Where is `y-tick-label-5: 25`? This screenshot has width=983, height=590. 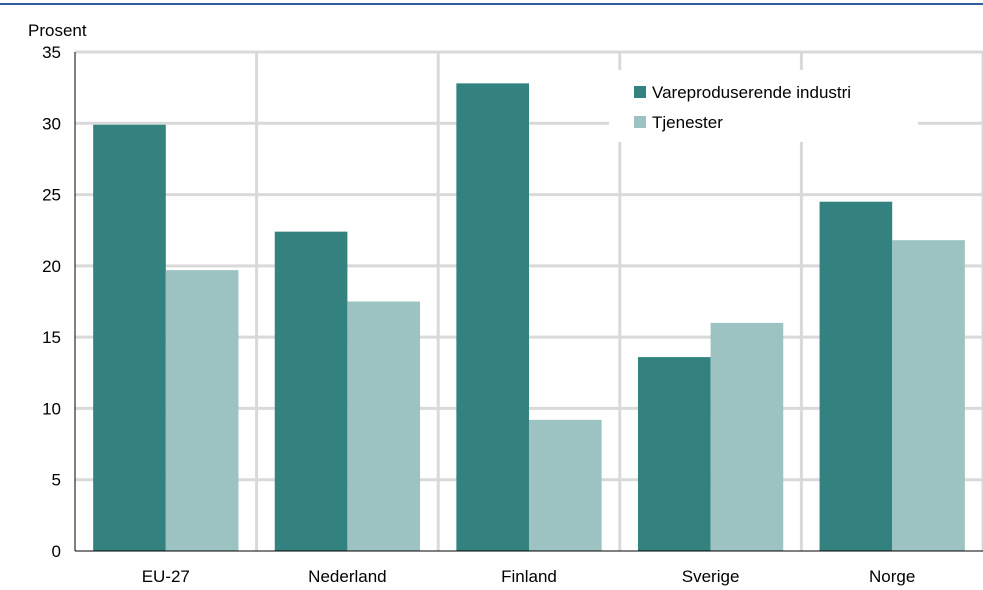
y-tick-label-5: 25 is located at coordinates (51, 195).